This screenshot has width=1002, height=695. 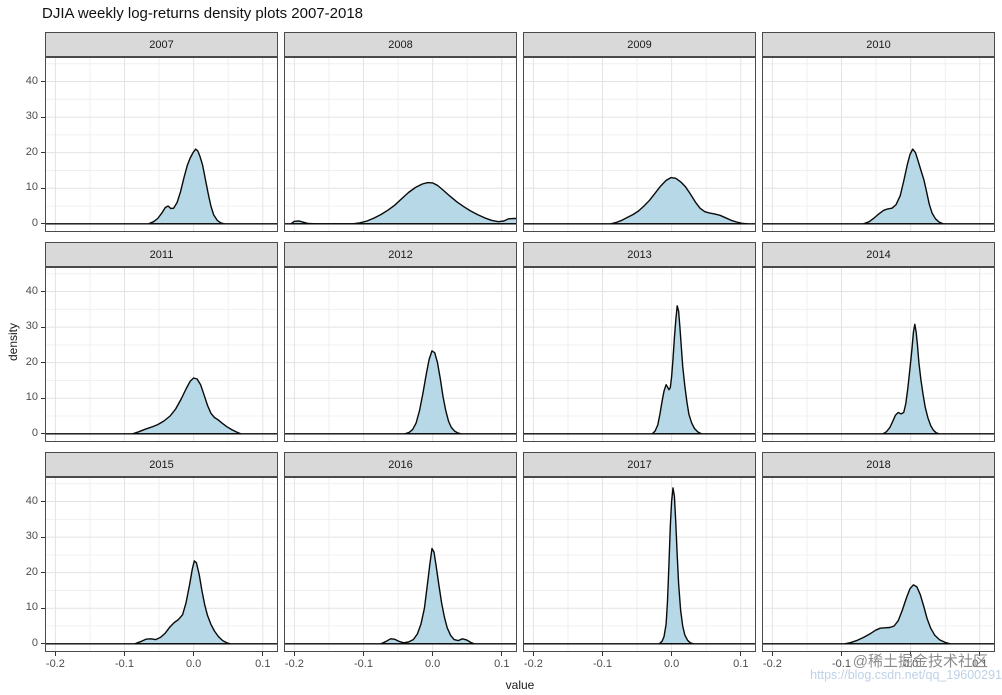 What do you see at coordinates (161, 144) in the screenshot?
I see `density-panel-2007` at bounding box center [161, 144].